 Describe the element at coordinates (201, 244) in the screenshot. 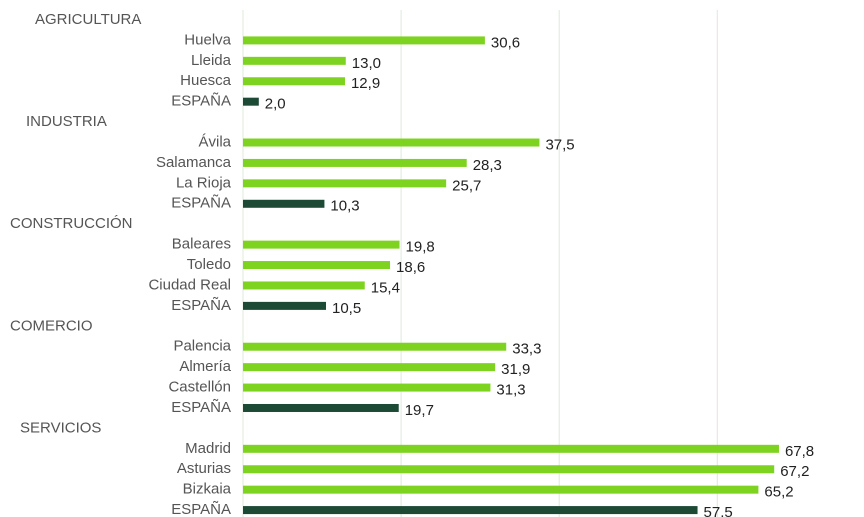

I see `category-label: Baleares` at that location.